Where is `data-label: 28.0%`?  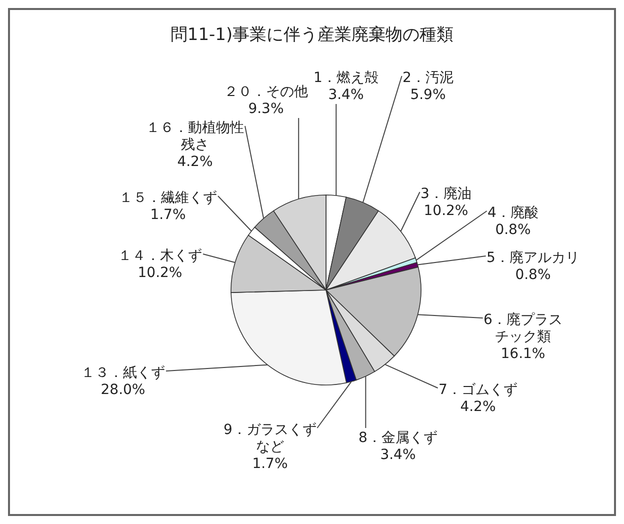
data-label: 28.0% is located at coordinates (123, 390).